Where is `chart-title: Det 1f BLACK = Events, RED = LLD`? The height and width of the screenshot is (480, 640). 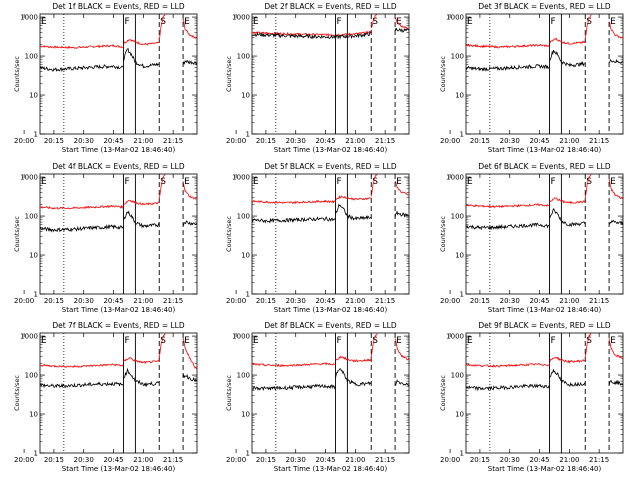 chart-title: Det 1f BLACK = Events, RED = LLD is located at coordinates (118, 6).